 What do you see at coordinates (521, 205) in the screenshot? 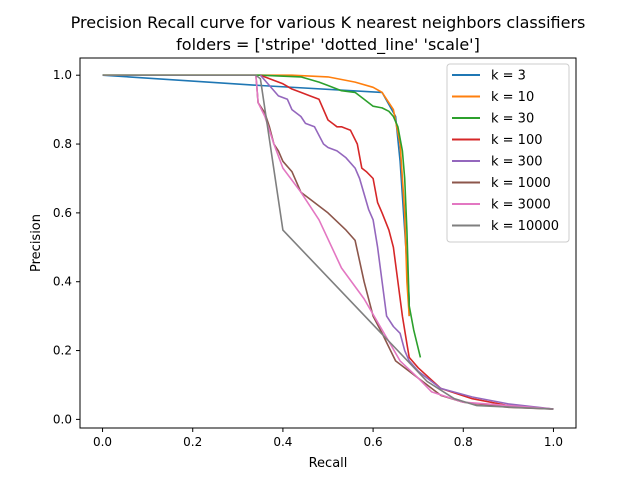
I see `legend-label-7: k = 3000` at bounding box center [521, 205].